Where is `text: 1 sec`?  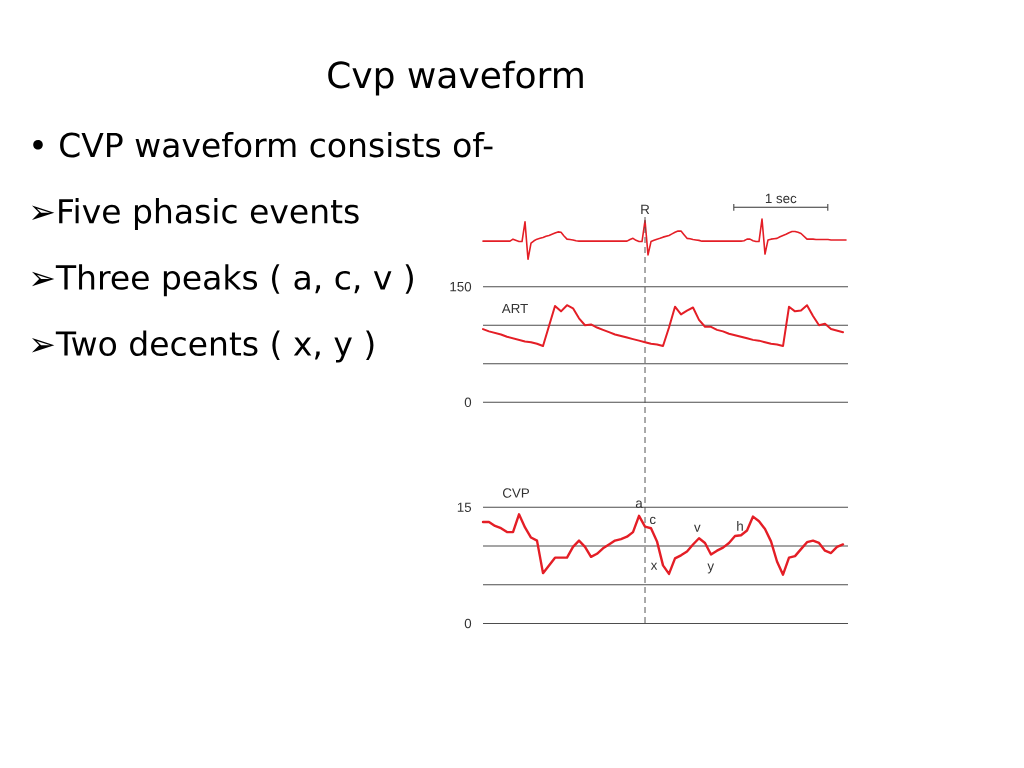 text: 1 sec is located at coordinates (781, 198).